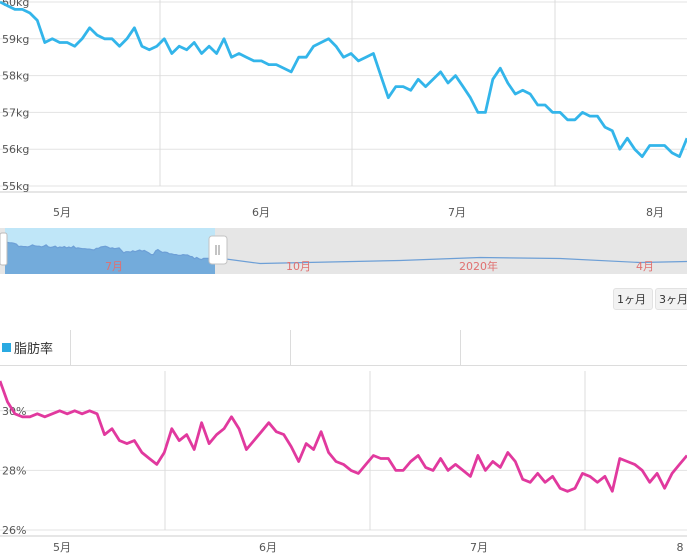 This screenshot has width=687, height=553. Describe the element at coordinates (15, 186) in the screenshot. I see `y-tick-label: 55kg` at that location.